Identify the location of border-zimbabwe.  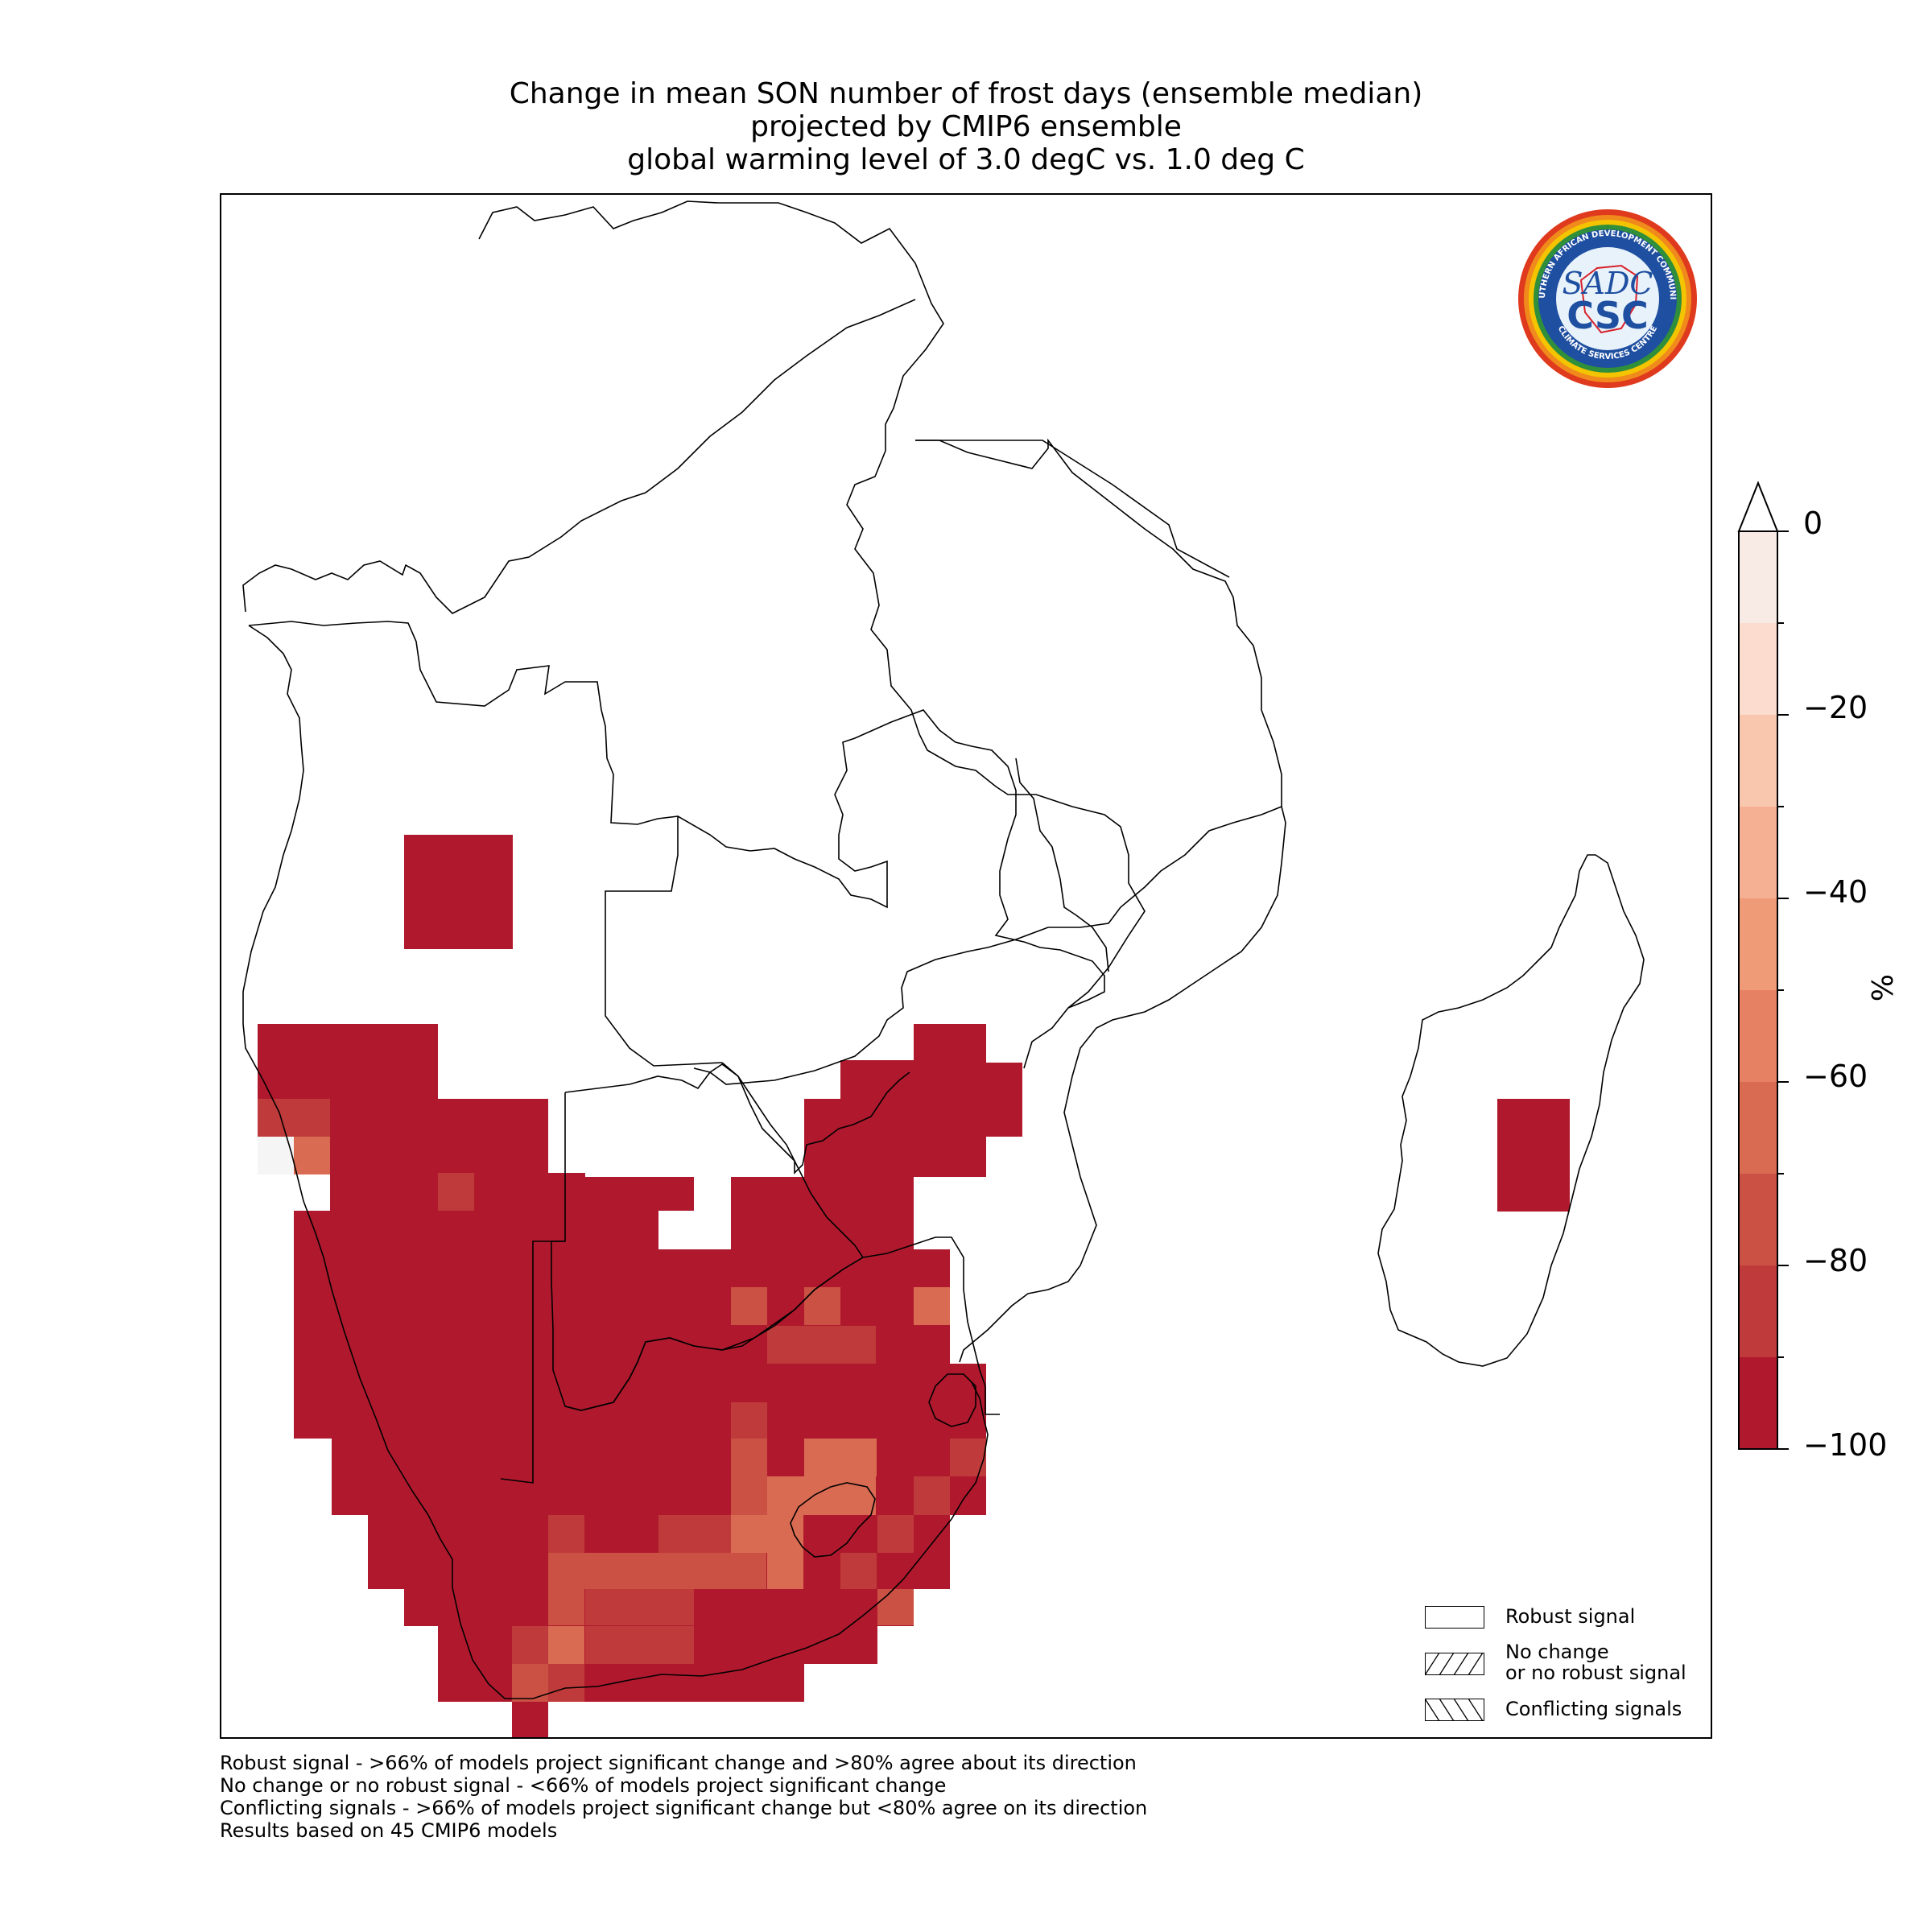
(815, 1118).